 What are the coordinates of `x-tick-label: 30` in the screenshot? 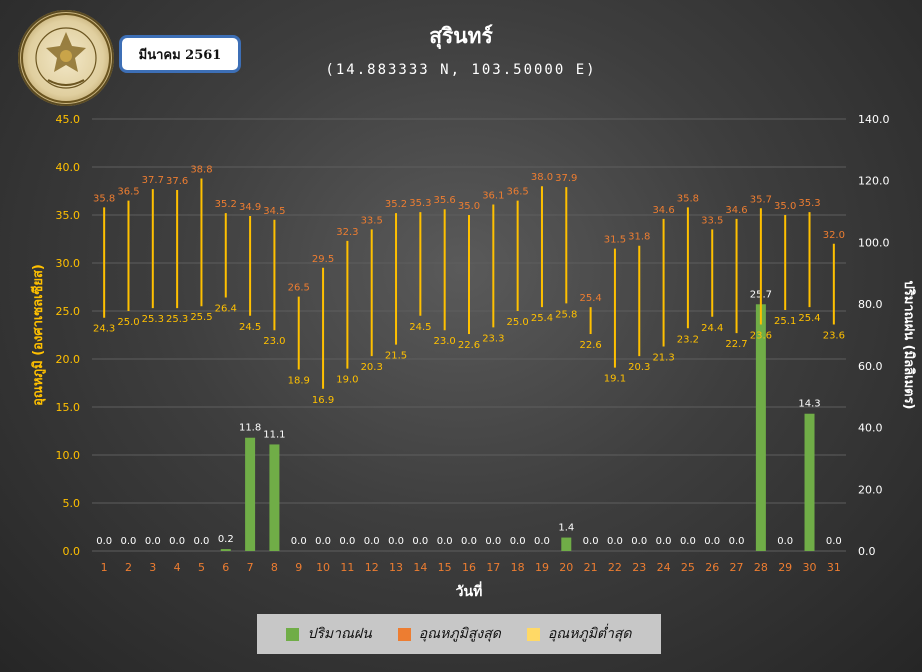 It's located at (810, 567).